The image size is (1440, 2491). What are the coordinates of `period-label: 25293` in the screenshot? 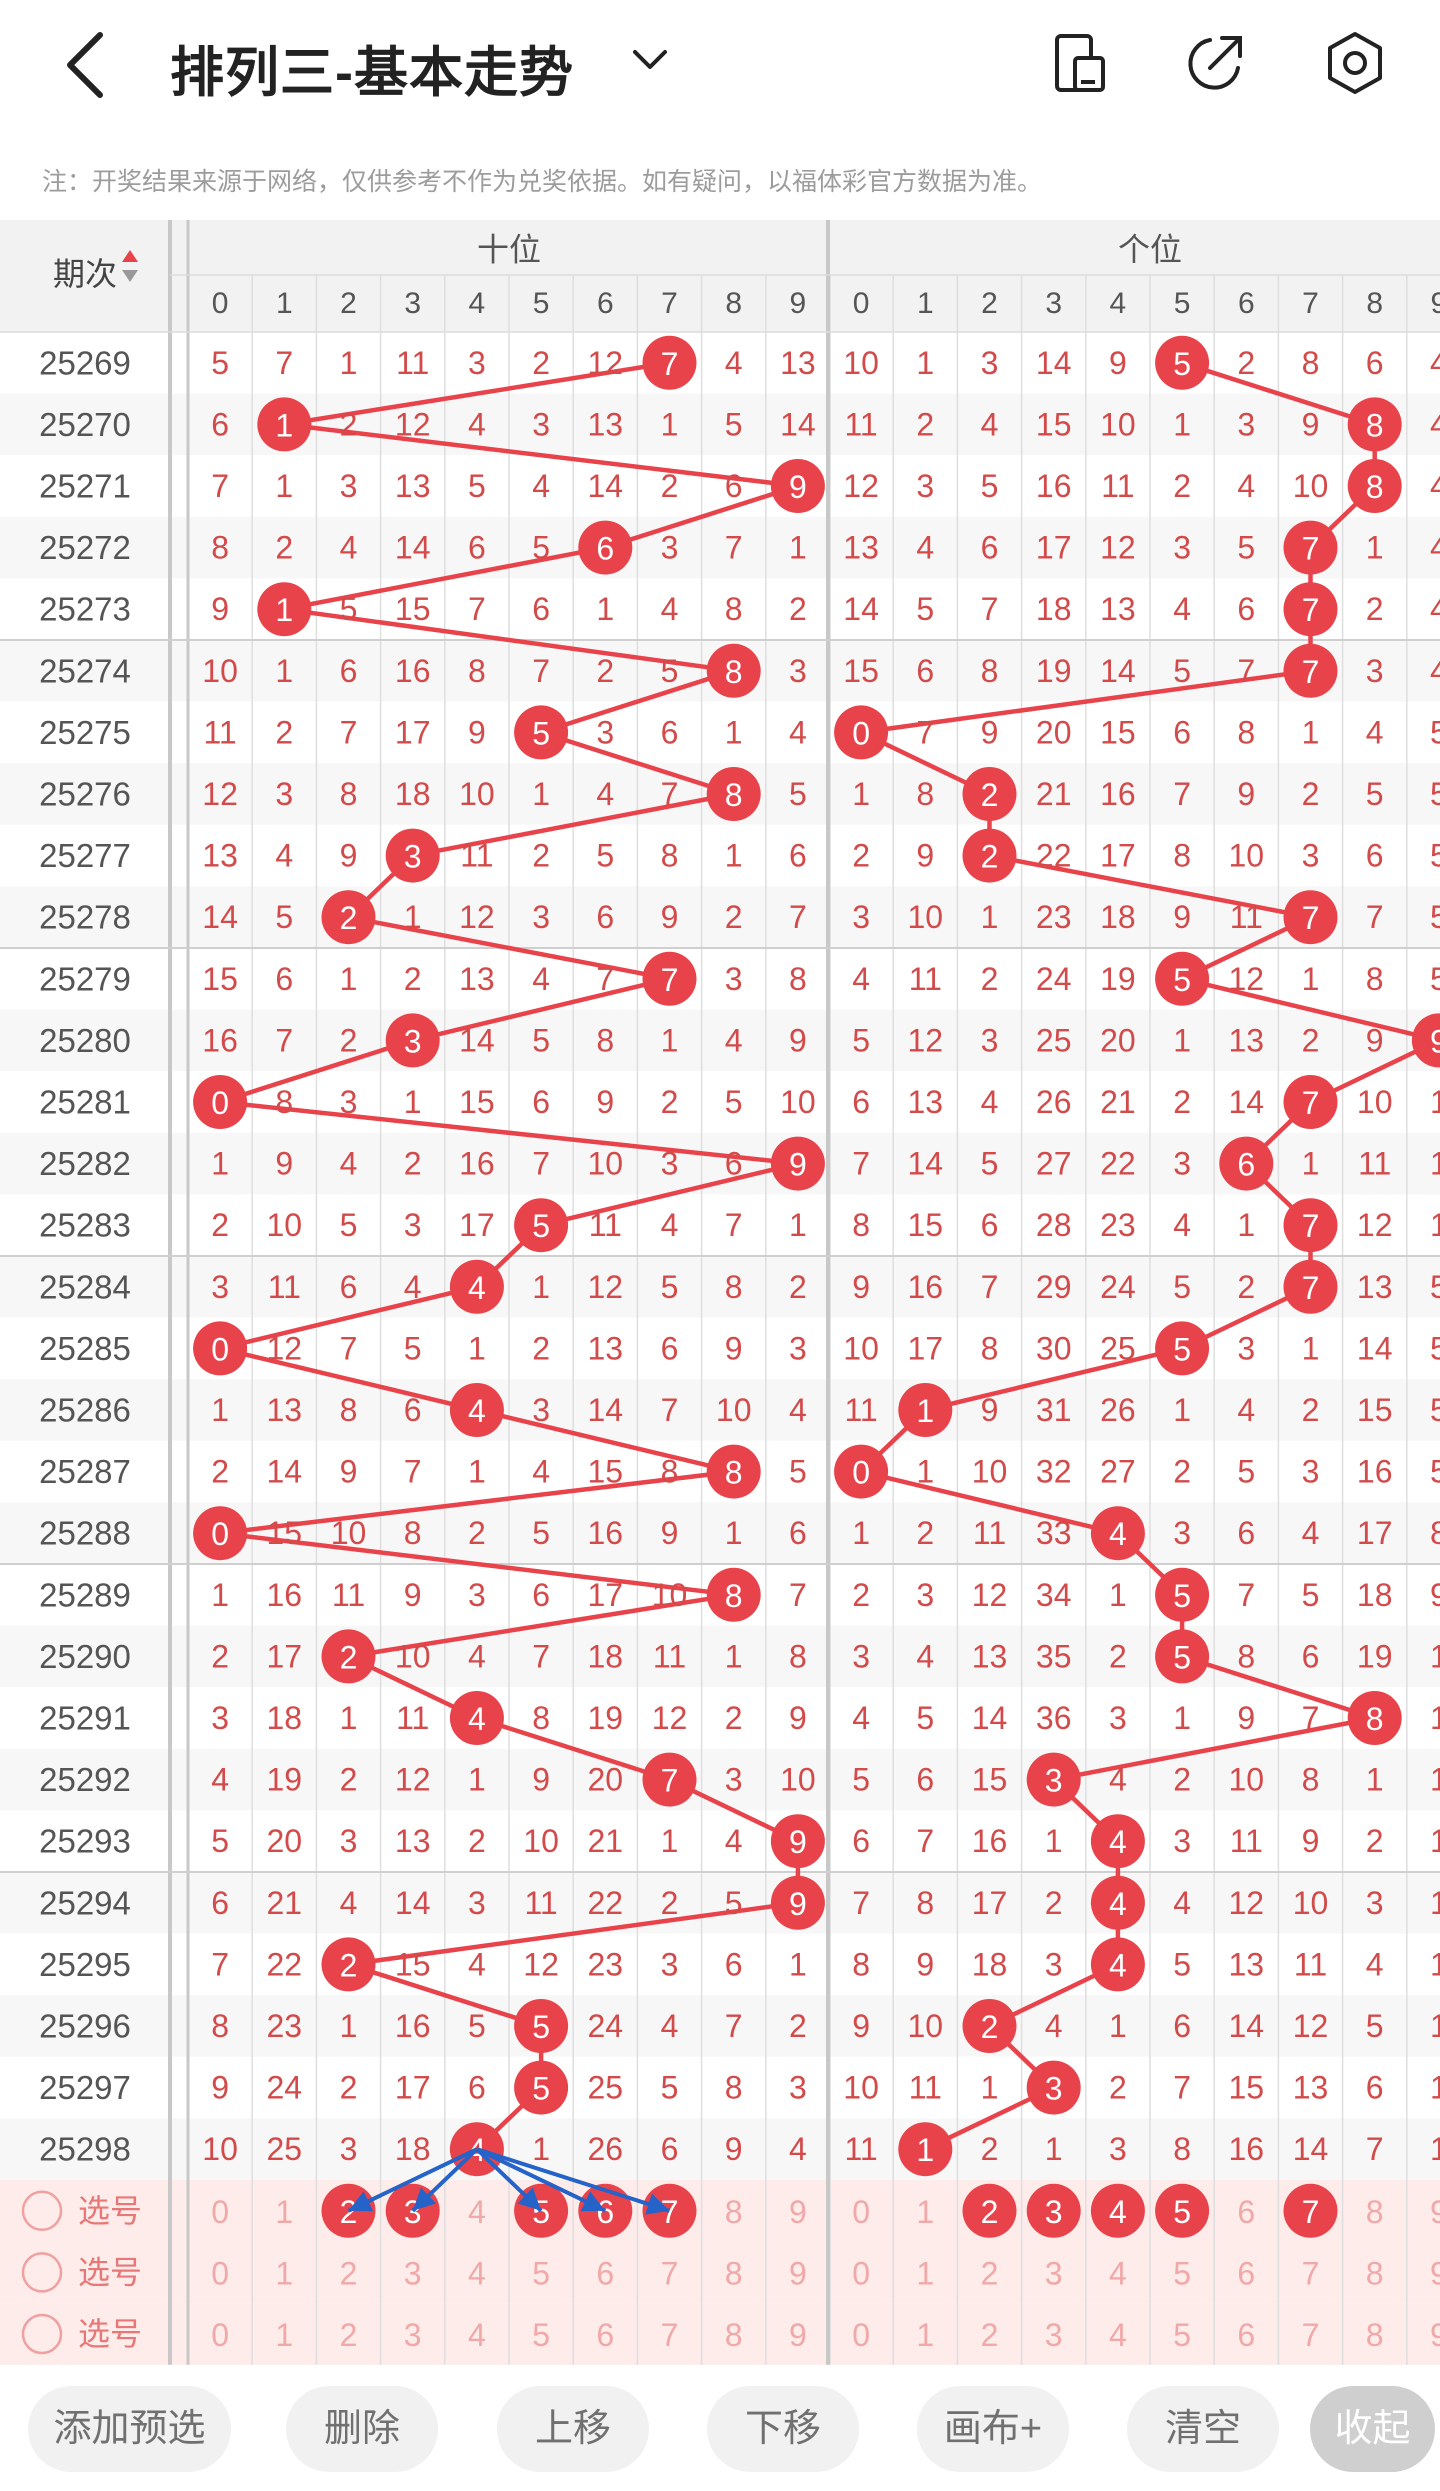 It's located at (85, 1841).